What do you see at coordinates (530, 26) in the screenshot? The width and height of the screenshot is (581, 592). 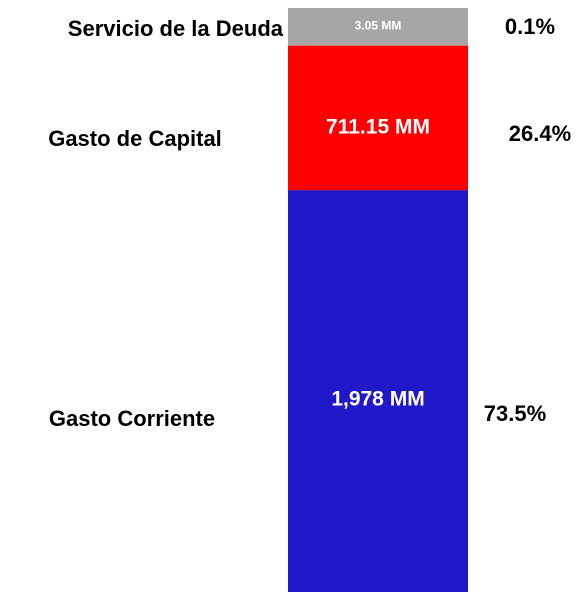 I see `share-label: 0.1%` at bounding box center [530, 26].